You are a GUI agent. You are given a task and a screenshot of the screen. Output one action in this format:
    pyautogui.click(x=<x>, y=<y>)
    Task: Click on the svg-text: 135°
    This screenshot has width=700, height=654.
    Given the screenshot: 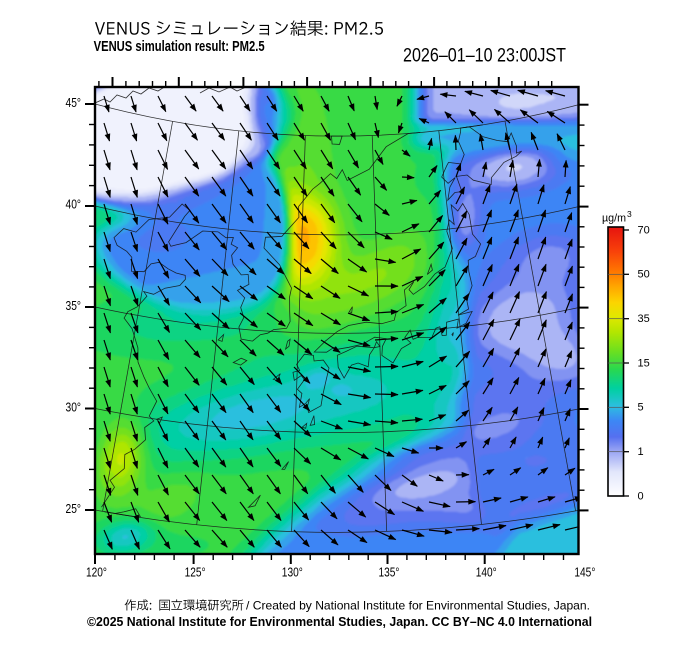 What is the action you would take?
    pyautogui.click(x=389, y=573)
    